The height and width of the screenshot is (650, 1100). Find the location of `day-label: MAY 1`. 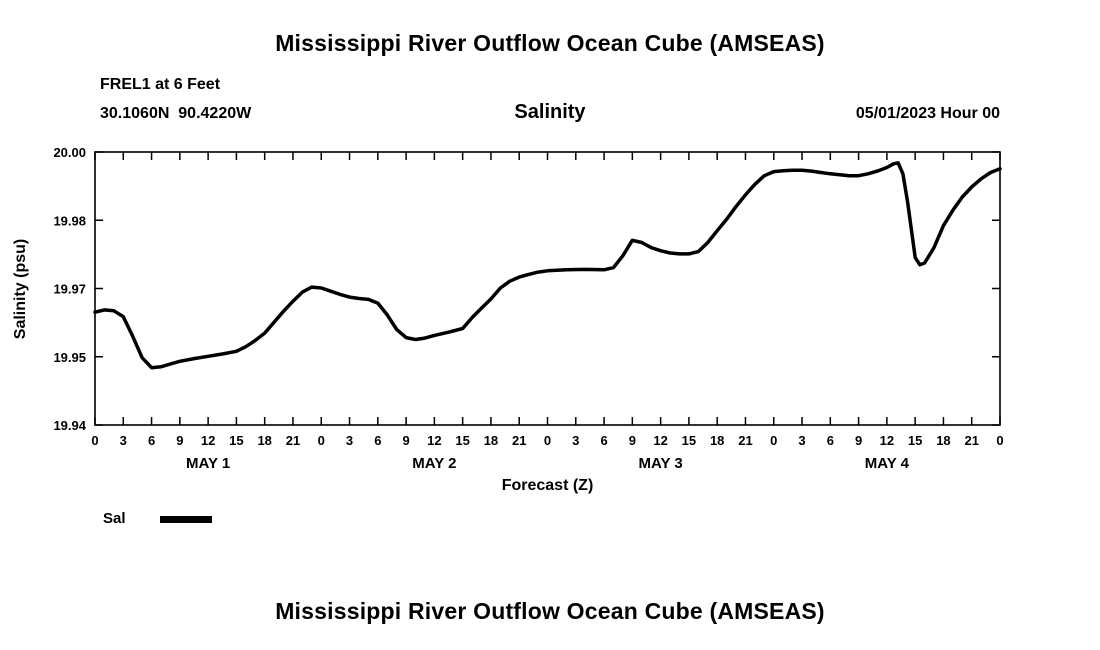

day-label: MAY 1 is located at coordinates (208, 463).